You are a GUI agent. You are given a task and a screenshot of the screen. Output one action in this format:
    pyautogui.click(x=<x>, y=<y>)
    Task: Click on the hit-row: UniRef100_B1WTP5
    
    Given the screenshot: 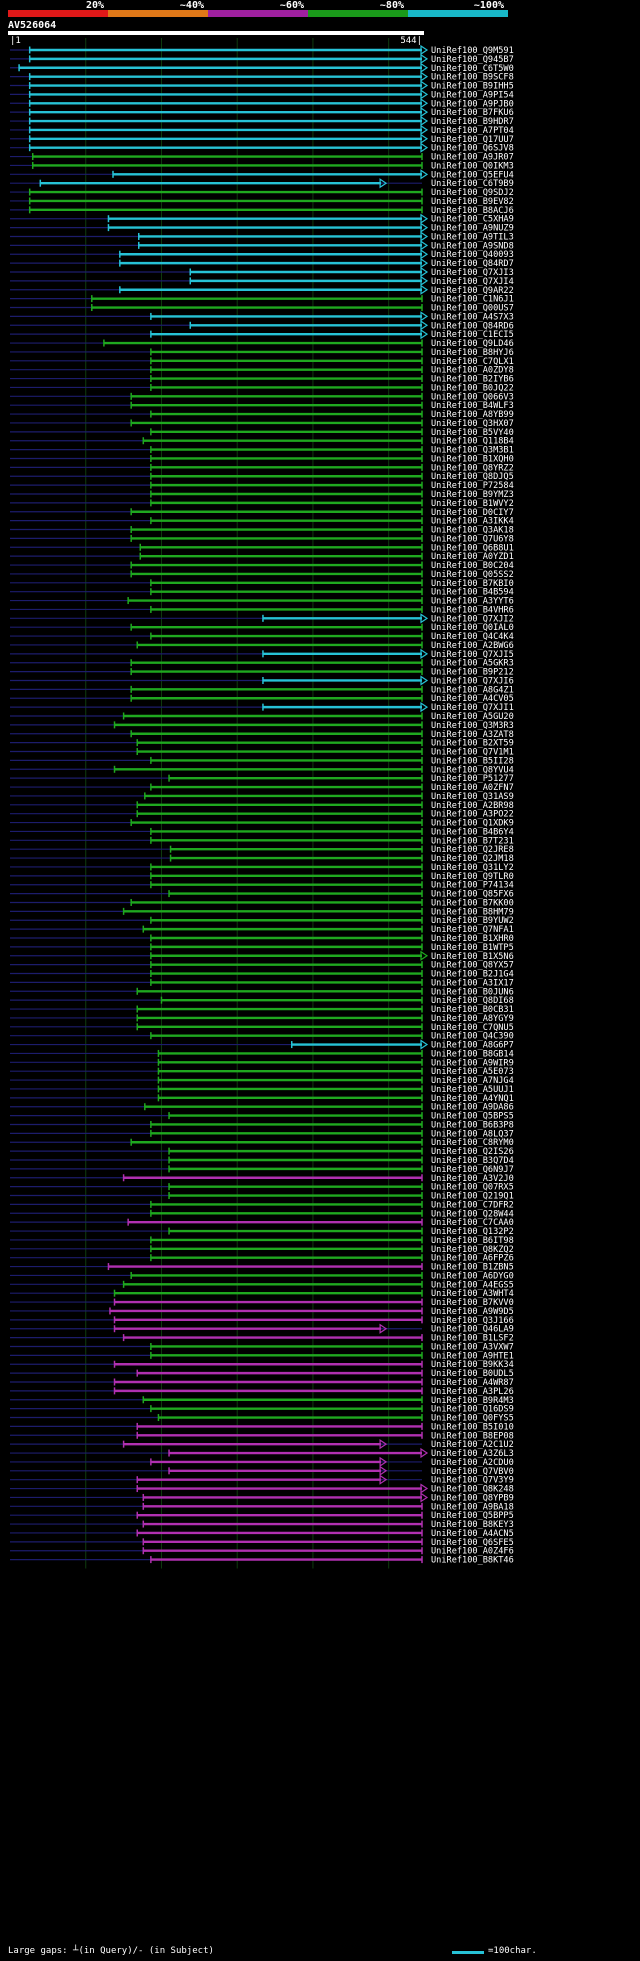 What is the action you would take?
    pyautogui.click(x=262, y=948)
    